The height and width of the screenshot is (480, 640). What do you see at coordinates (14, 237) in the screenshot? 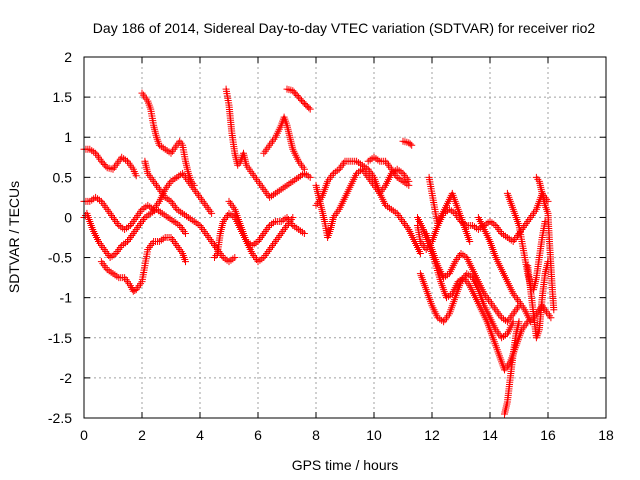
I see `y-axis-label: SDTVAR / TECUs` at bounding box center [14, 237].